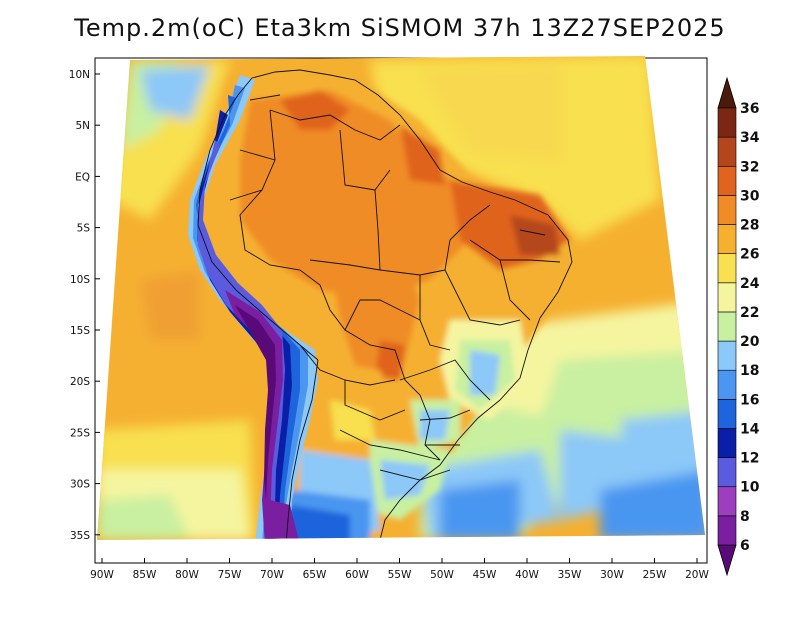 The image size is (800, 618). Describe the element at coordinates (80, 433) in the screenshot. I see `lat-label: 25S` at that location.